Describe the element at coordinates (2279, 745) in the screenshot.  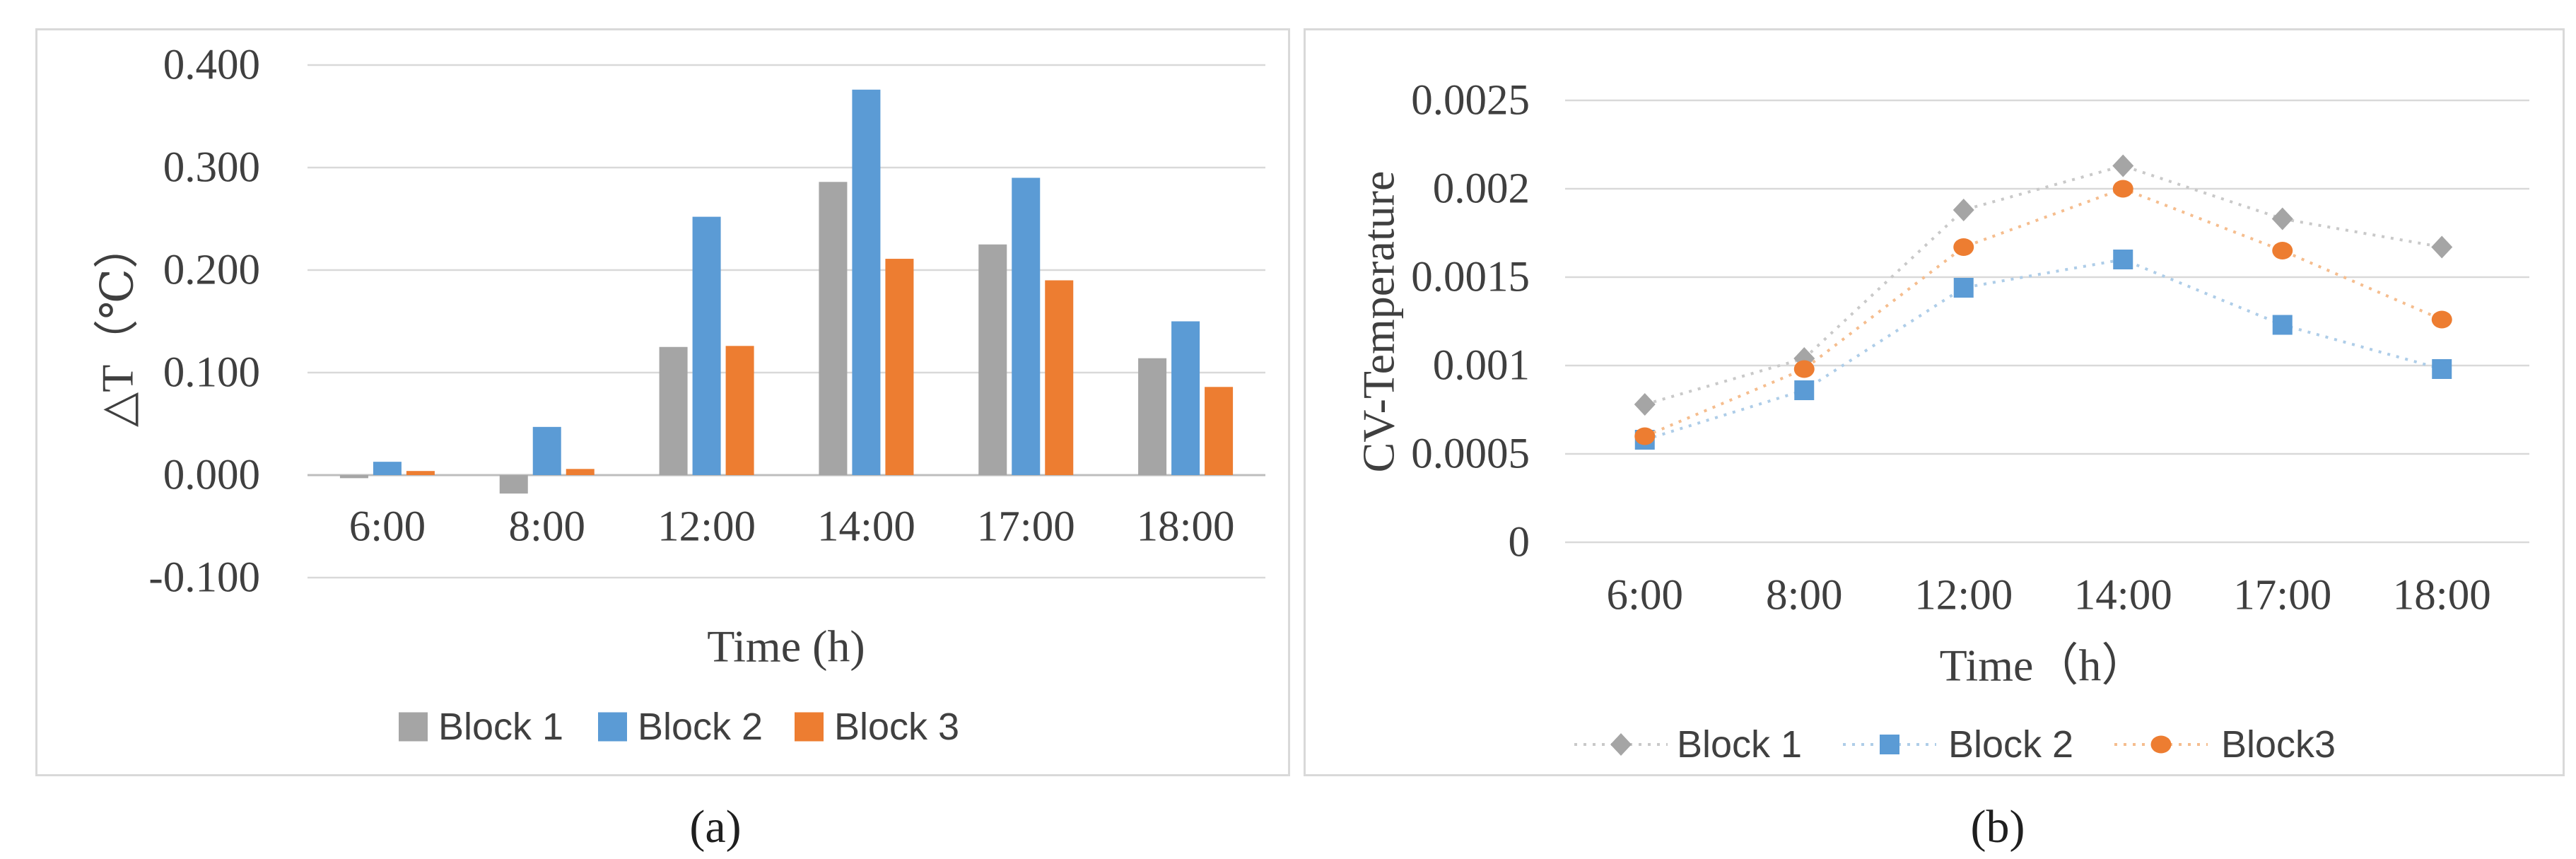
I see `legend-label: Block3` at that location.